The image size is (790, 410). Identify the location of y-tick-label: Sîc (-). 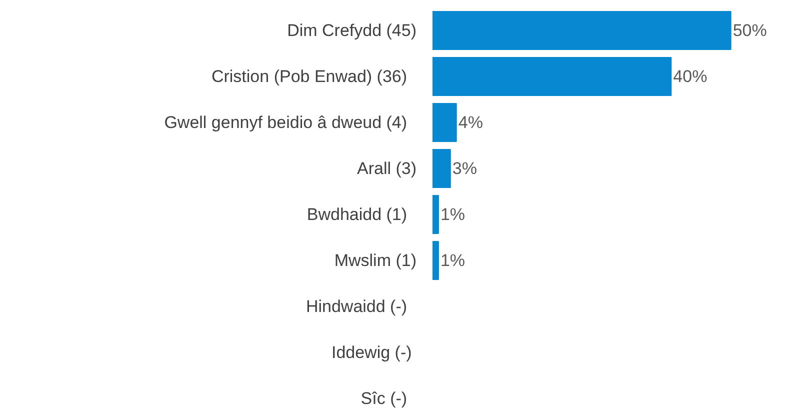
(384, 398).